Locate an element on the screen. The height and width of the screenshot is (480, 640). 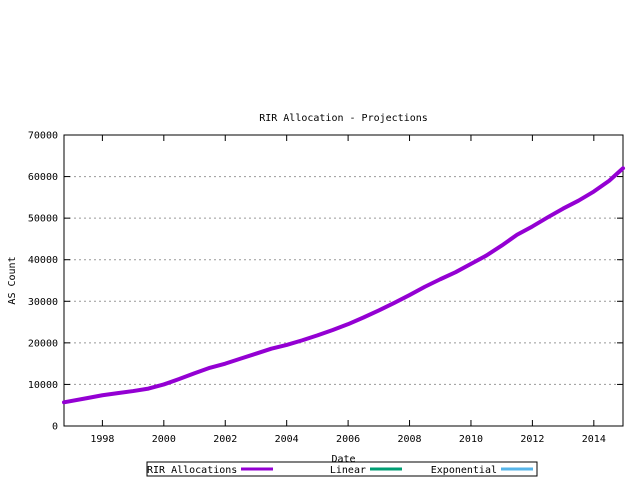
y-tick-label: 10000 is located at coordinates (43, 385).